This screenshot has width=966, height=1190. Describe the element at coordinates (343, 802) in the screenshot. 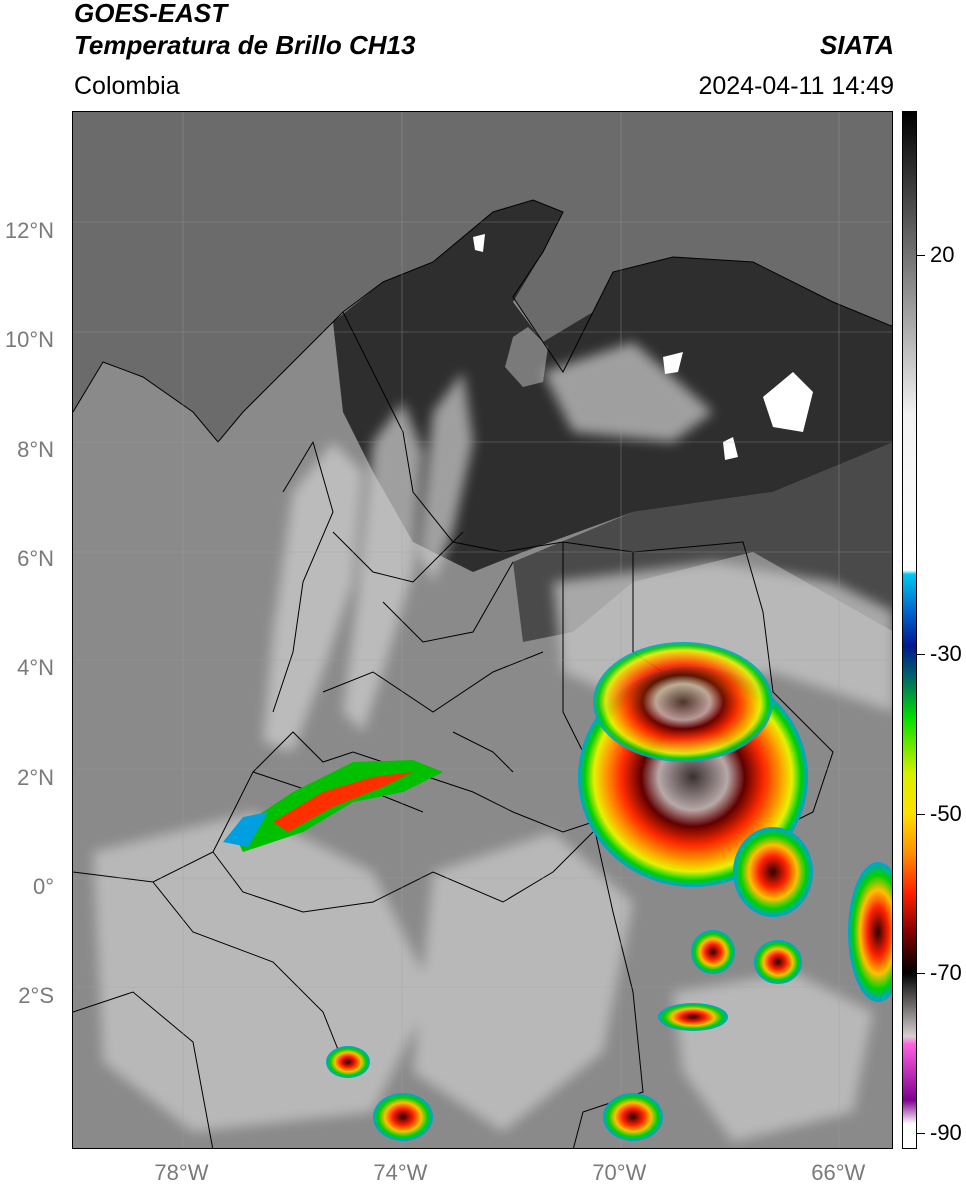

I see `band-andes-red` at that location.